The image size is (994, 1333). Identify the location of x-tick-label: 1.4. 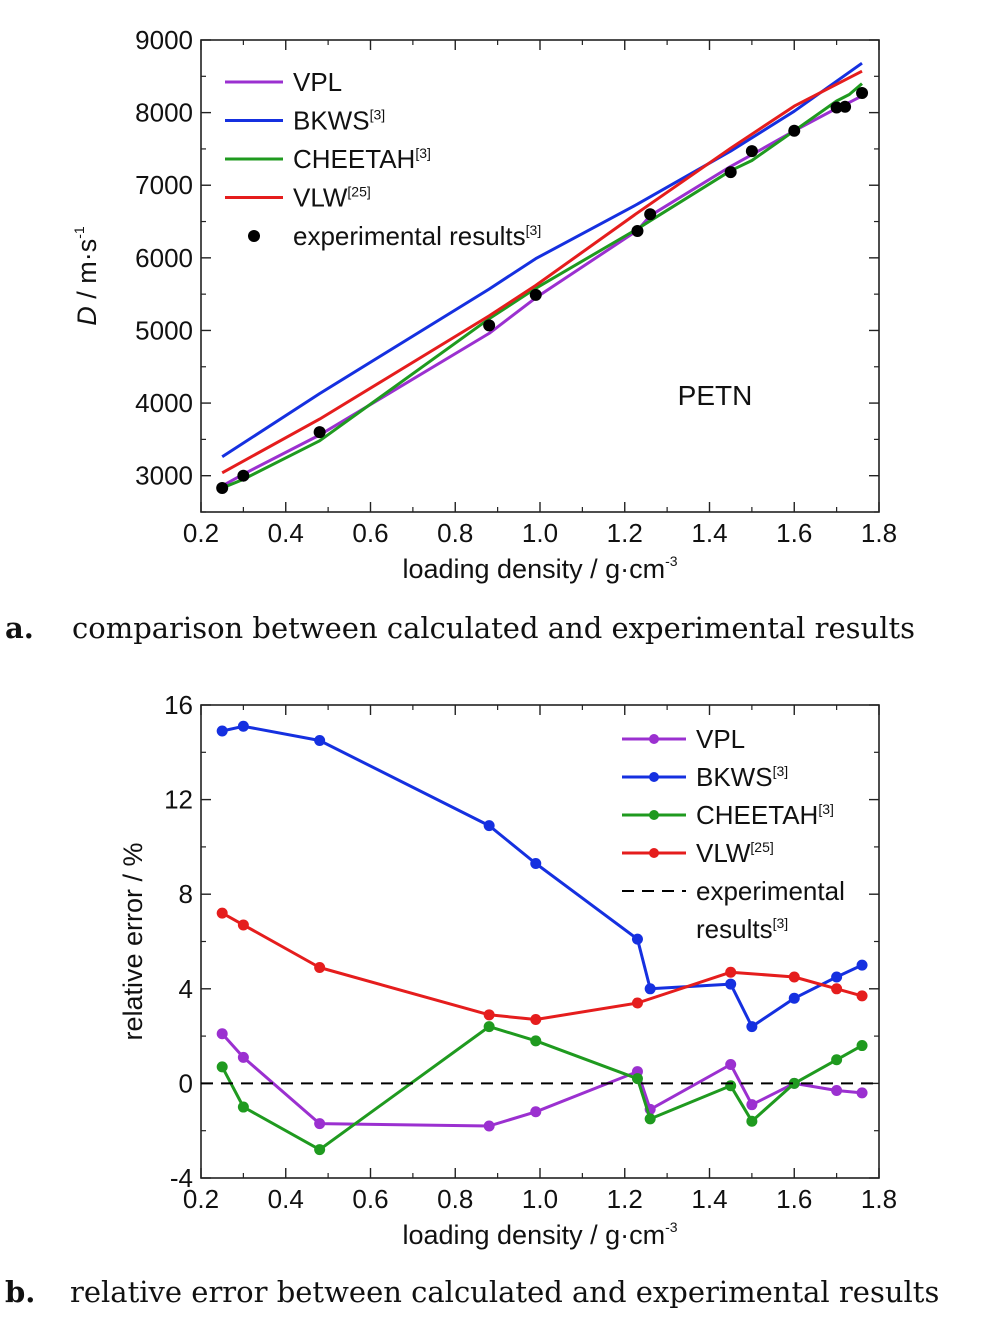
(709, 533).